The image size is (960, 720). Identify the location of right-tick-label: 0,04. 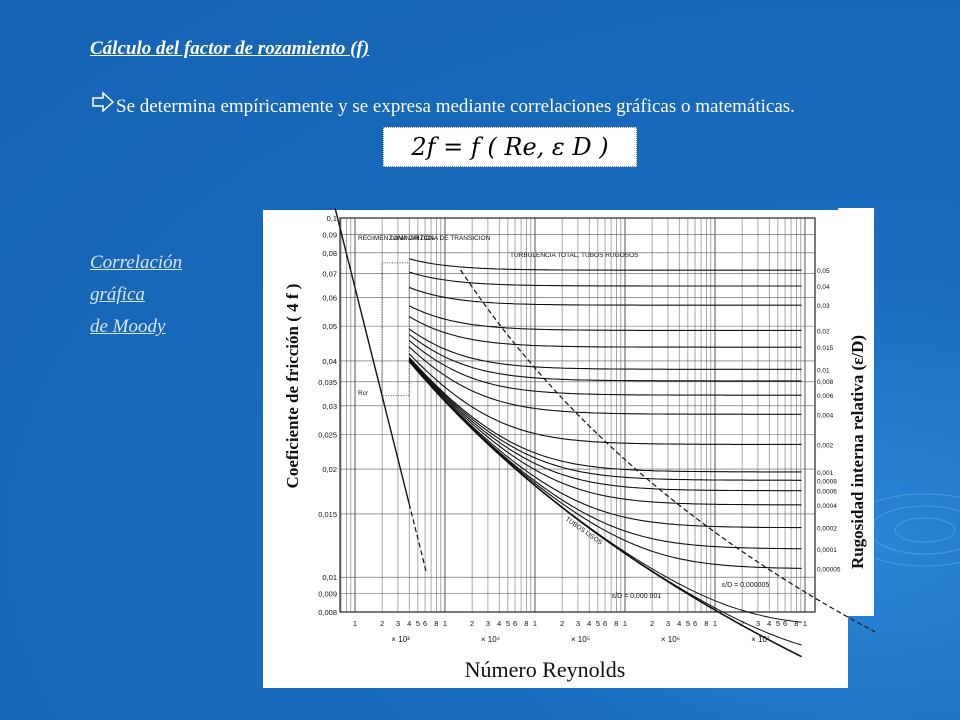
(823, 287).